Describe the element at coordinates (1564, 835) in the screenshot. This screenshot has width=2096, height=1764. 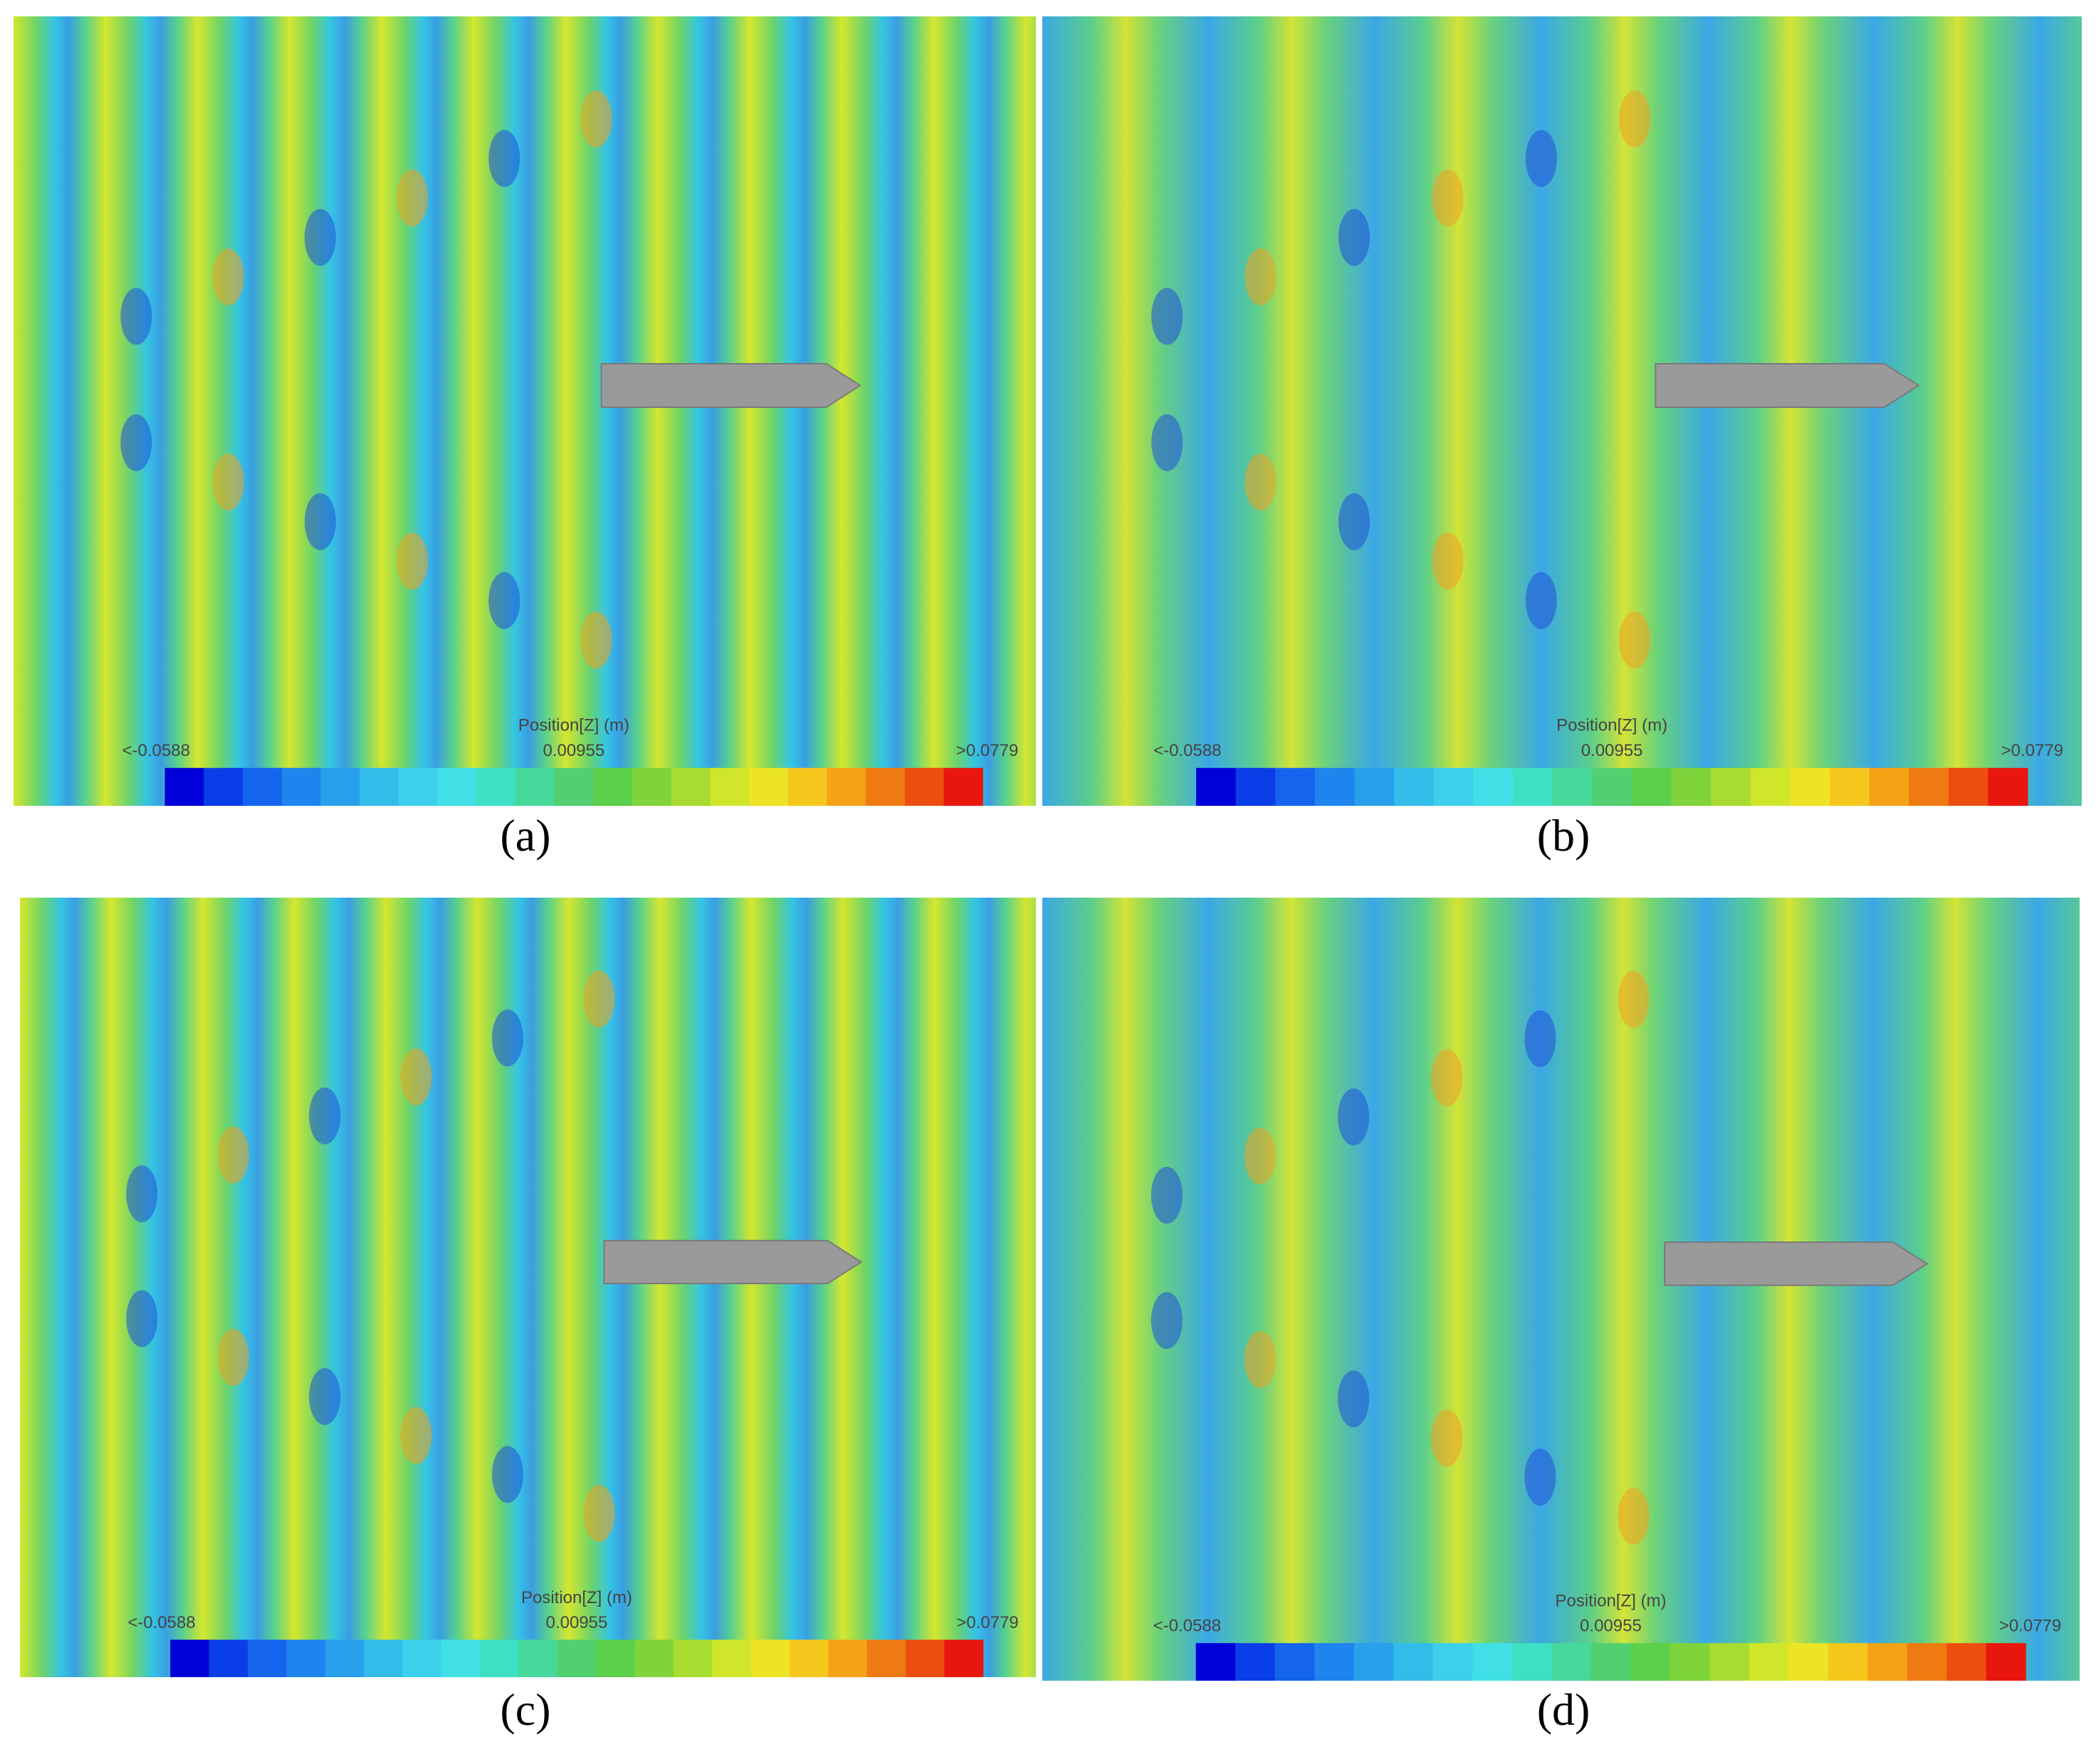
I see `panel-label: (b)` at that location.